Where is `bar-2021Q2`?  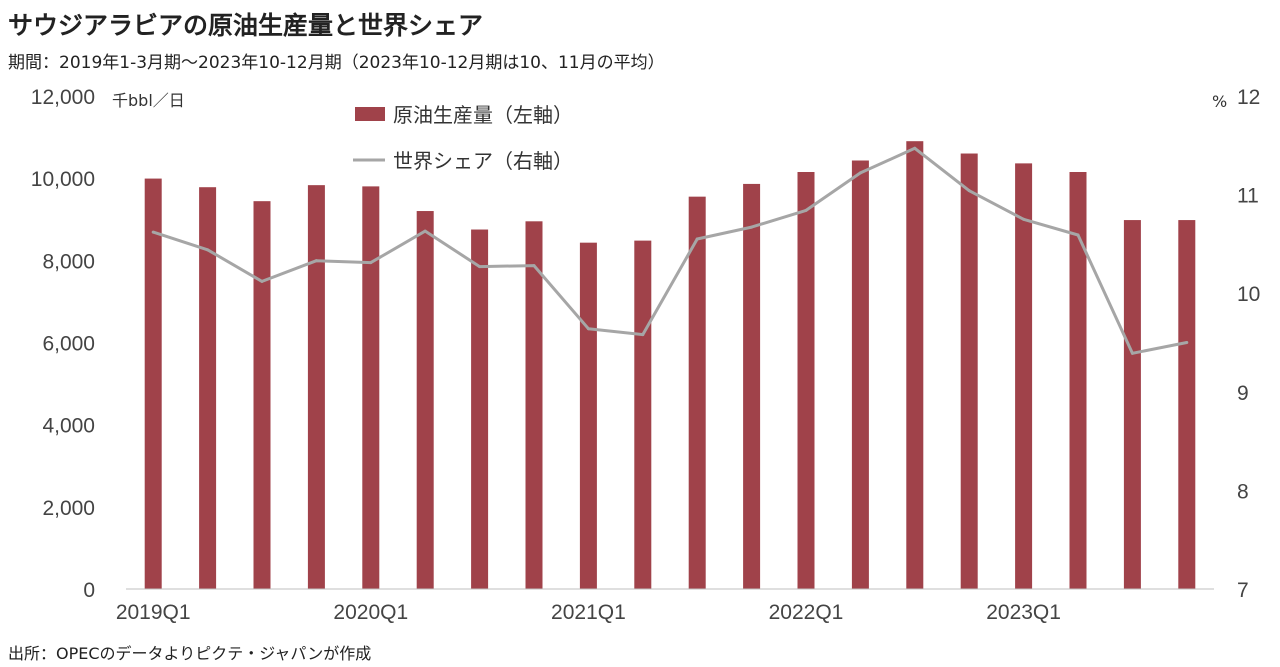 bar-2021Q2 is located at coordinates (643, 414).